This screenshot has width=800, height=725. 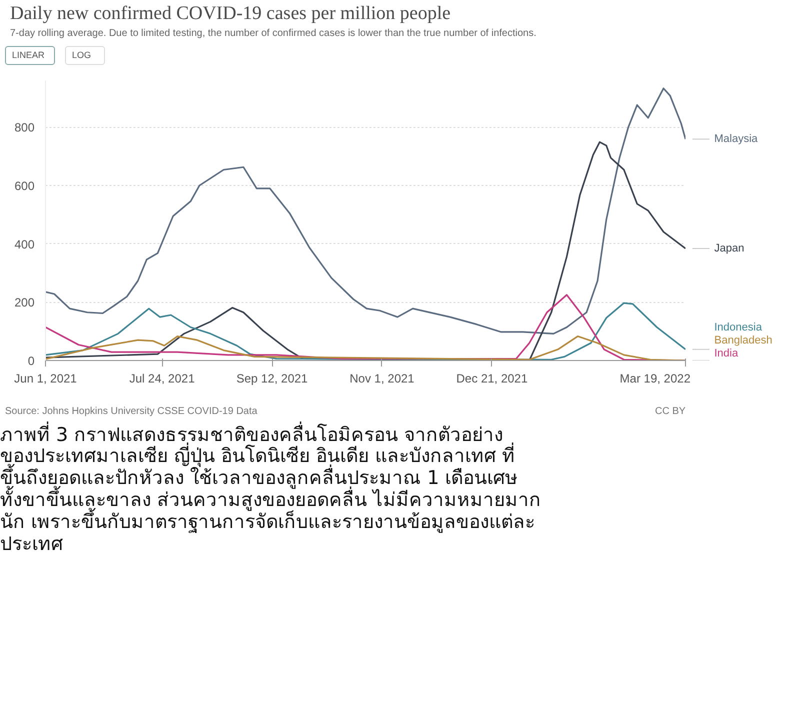 What do you see at coordinates (28, 55) in the screenshot?
I see `text: LINEAR` at bounding box center [28, 55].